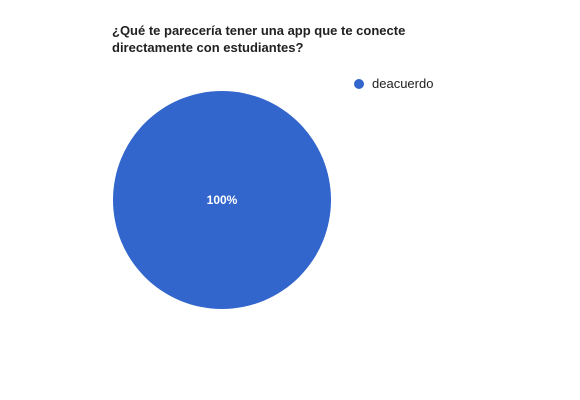 This screenshot has height=400, width=580. I want to click on chart-title-line-2: directamente con estudiantes?, so click(208, 47).